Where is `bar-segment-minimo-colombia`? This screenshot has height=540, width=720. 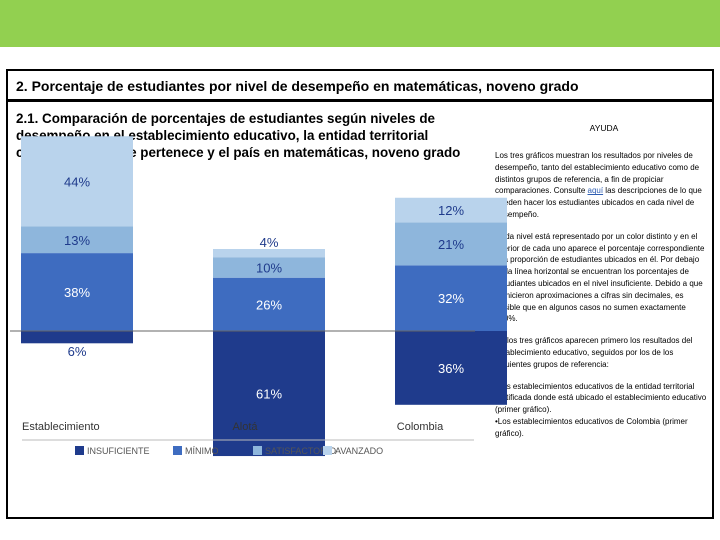
bar-segment-minimo-colombia is located at coordinates (451, 298).